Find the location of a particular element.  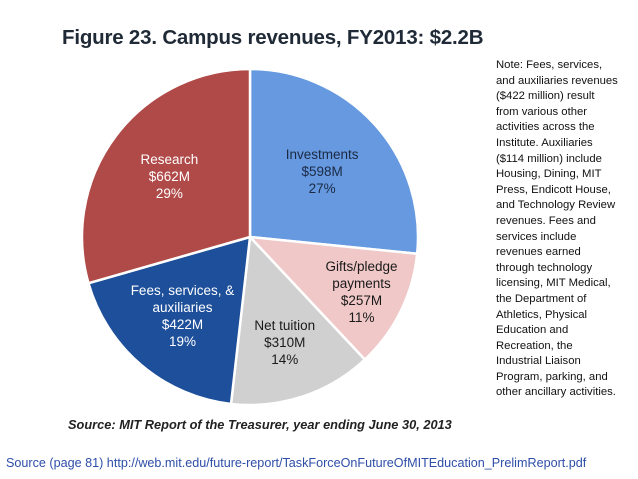

slice-label-line: Investments is located at coordinates (322, 155).